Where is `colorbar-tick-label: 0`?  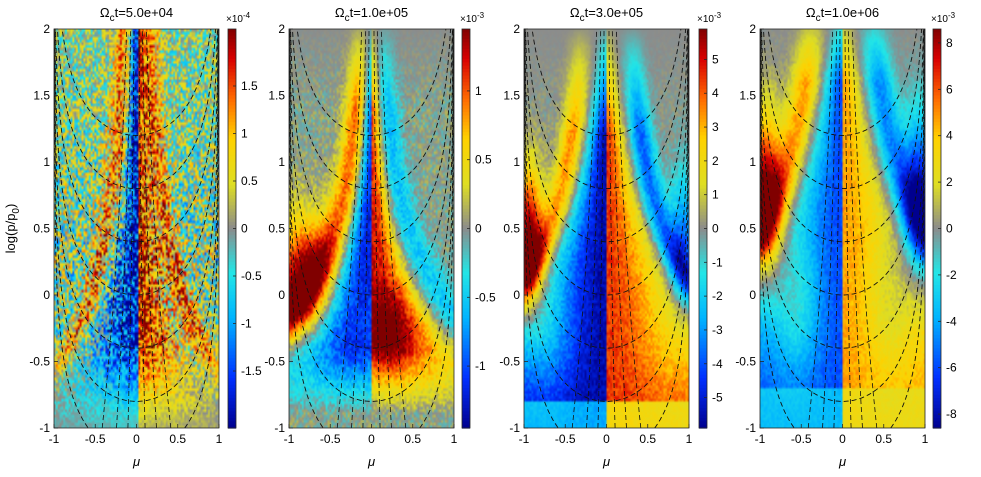
colorbar-tick-label: 0 is located at coordinates (478, 229).